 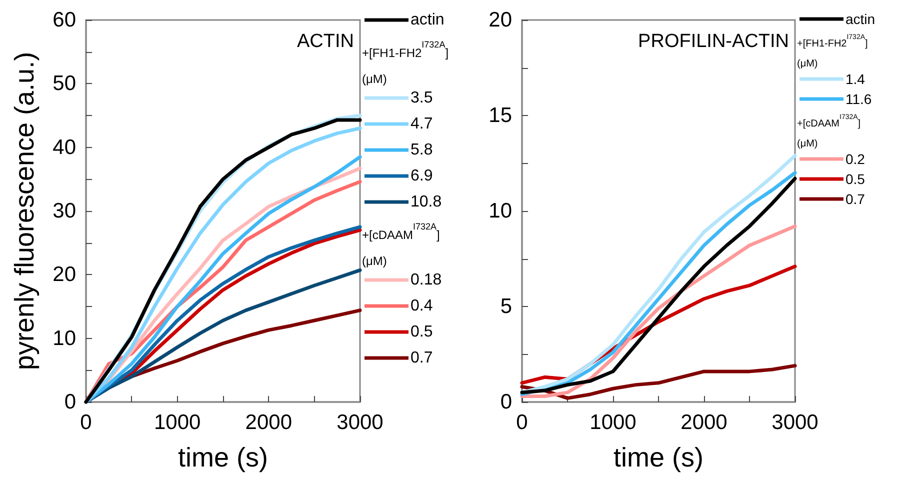 I want to click on y-tick-label: 50, so click(x=64, y=84).